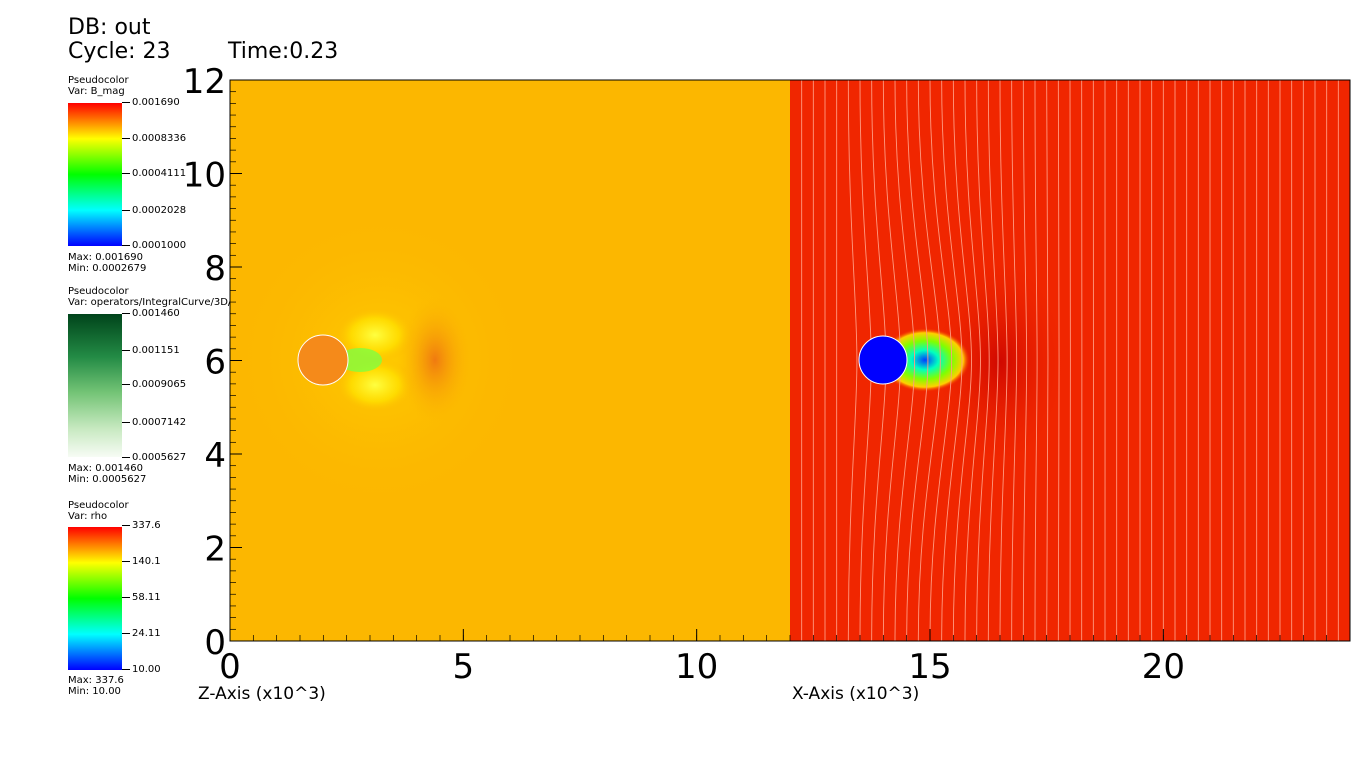  Describe the element at coordinates (154, 423) in the screenshot. I see `legend-tick: 0.0007142` at that location.